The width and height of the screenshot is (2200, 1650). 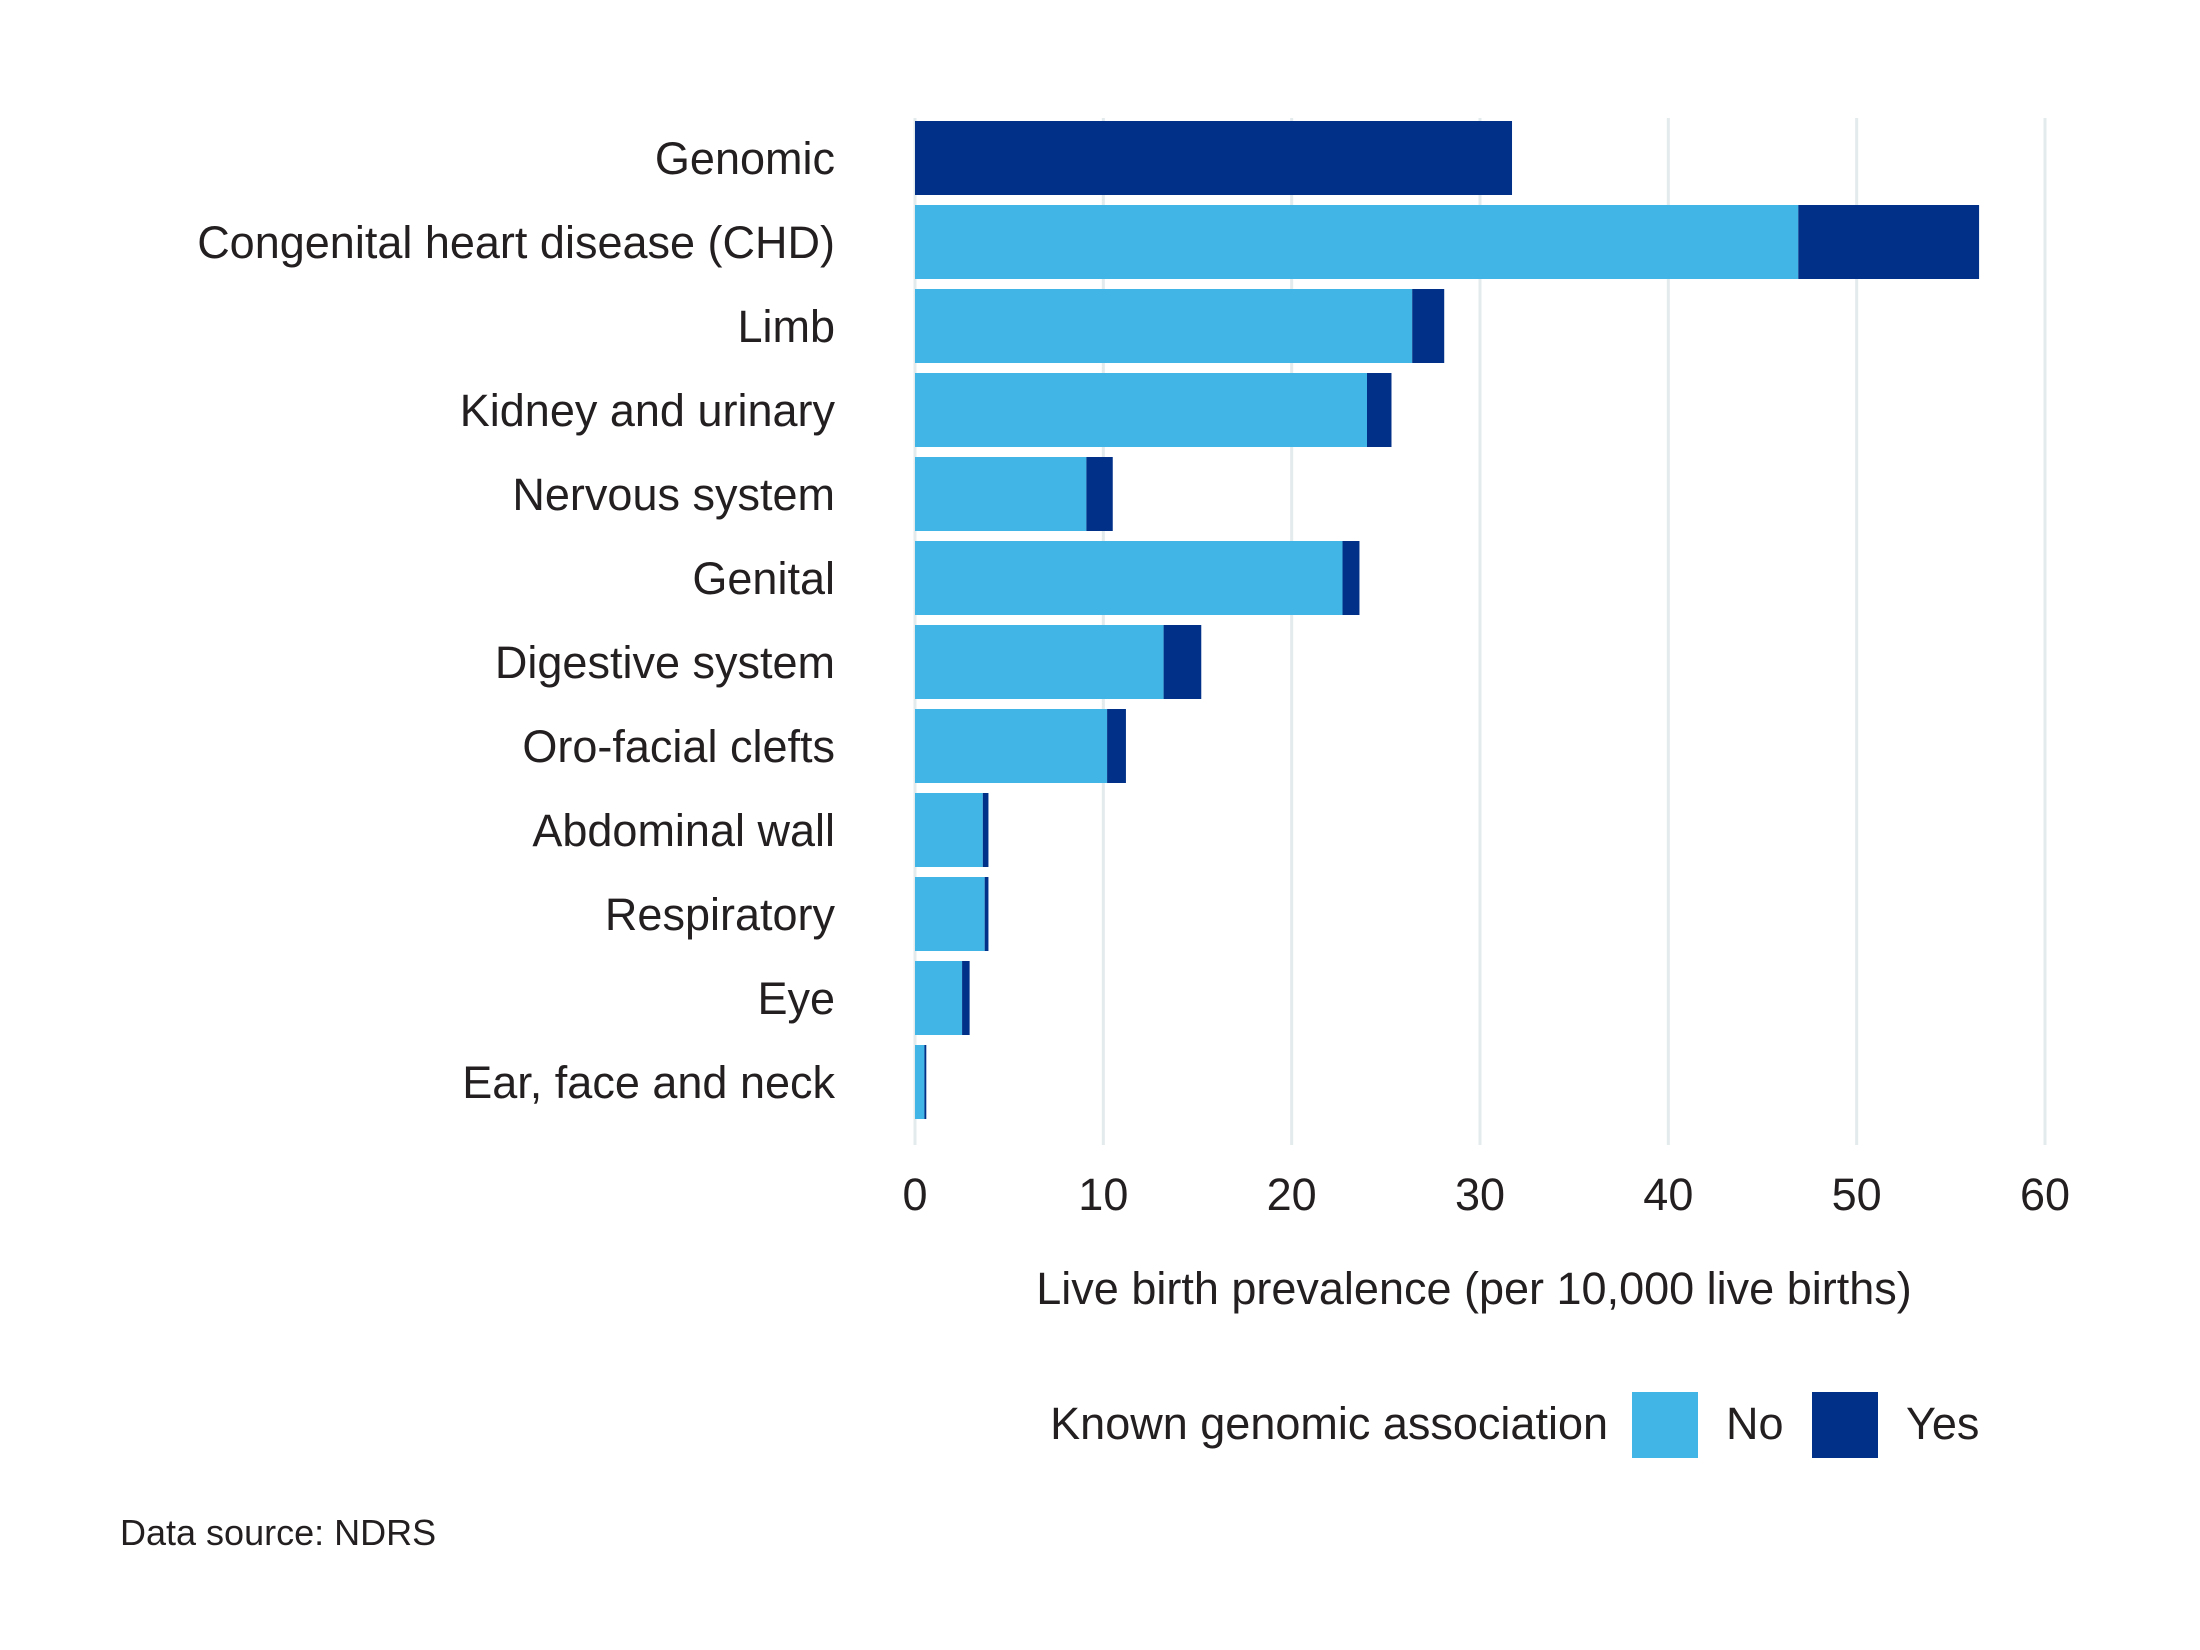 I want to click on category-label: Oro-facial clefts, so click(x=678, y=746).